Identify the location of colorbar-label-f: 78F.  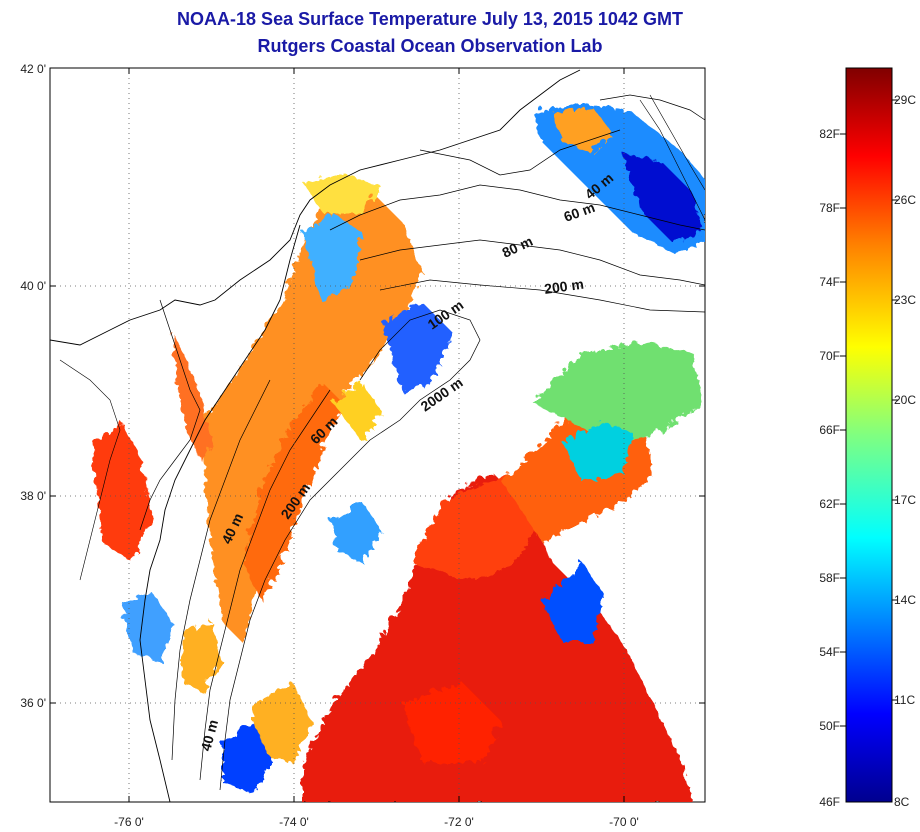
(829, 208).